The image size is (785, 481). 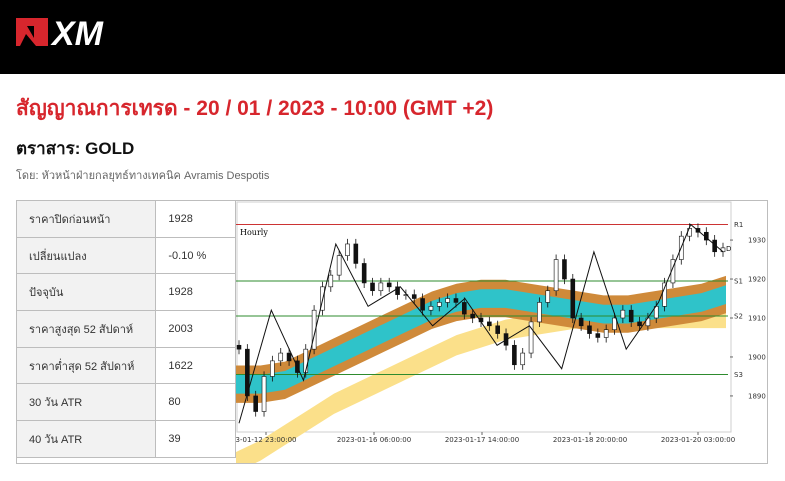 I want to click on level-label-s2: S2, so click(x=738, y=317).